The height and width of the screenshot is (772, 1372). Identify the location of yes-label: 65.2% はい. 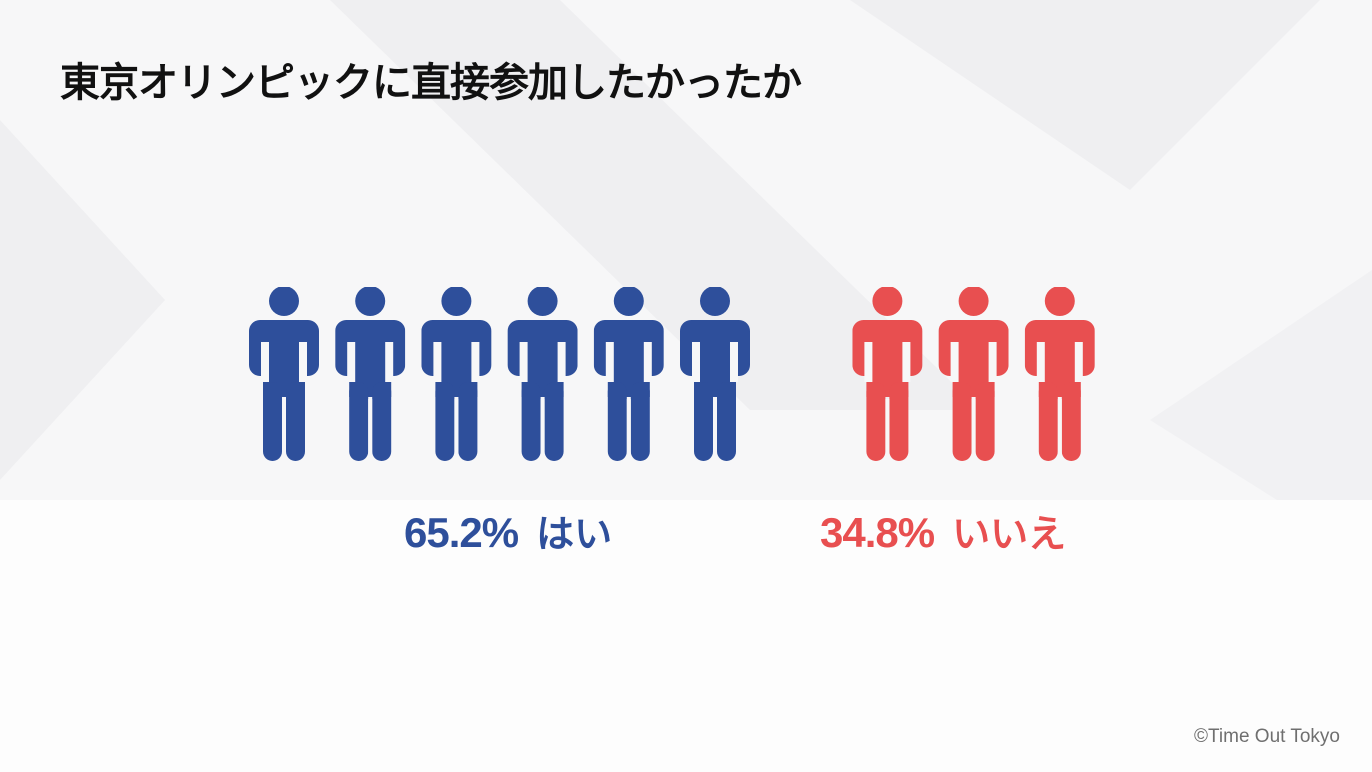
(508, 530).